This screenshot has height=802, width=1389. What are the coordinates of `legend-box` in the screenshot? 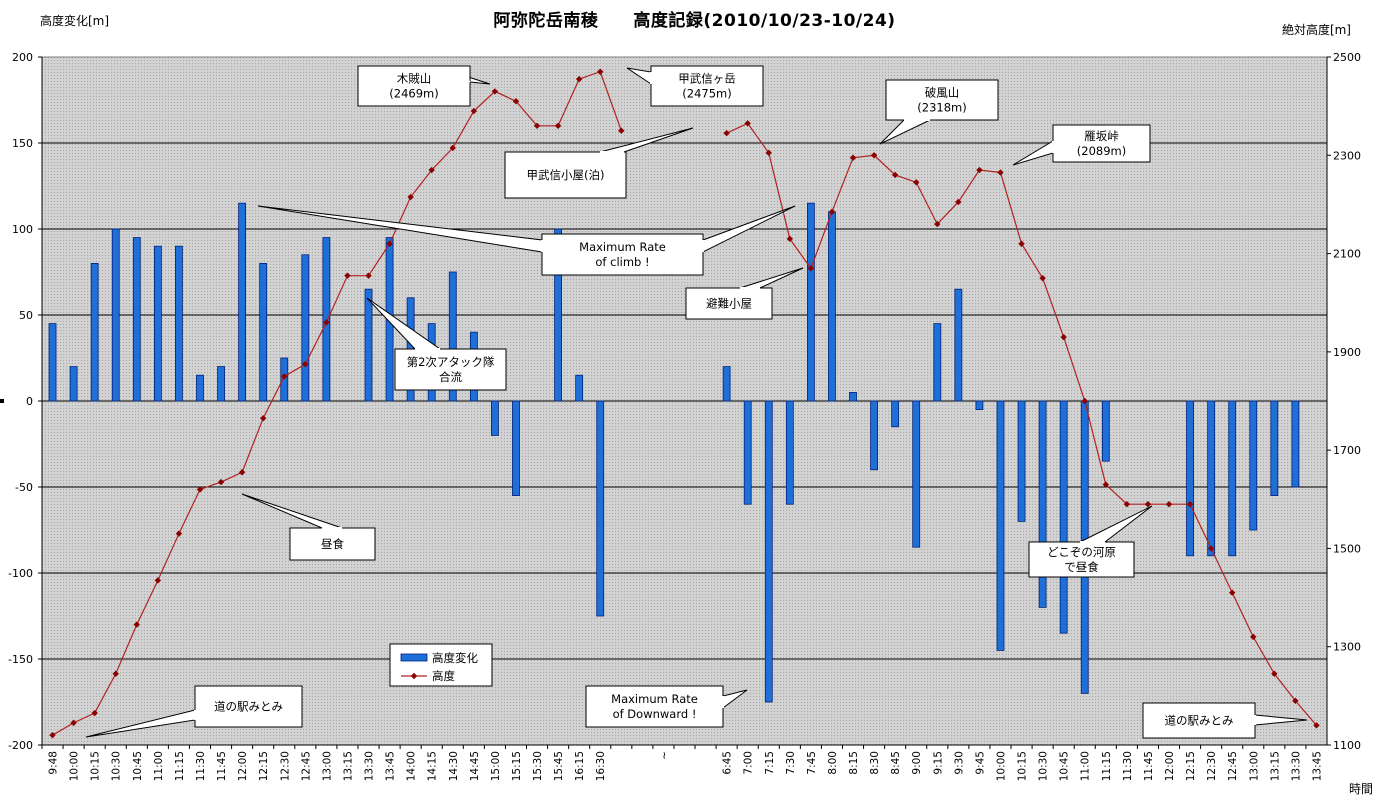 It's located at (441, 665).